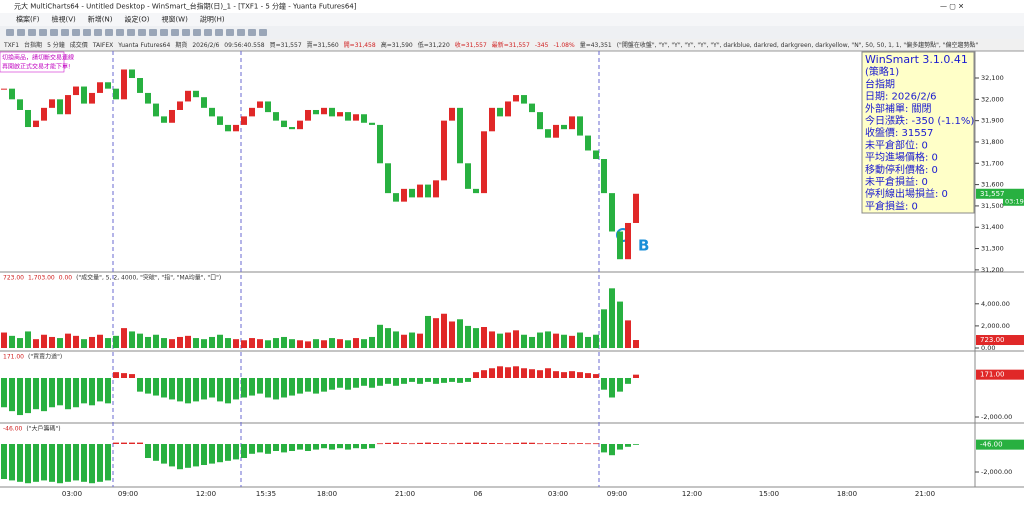 The image size is (1024, 511). Describe the element at coordinates (898, 108) in the screenshot. I see `info-line: 外部補單: 關閉` at that location.